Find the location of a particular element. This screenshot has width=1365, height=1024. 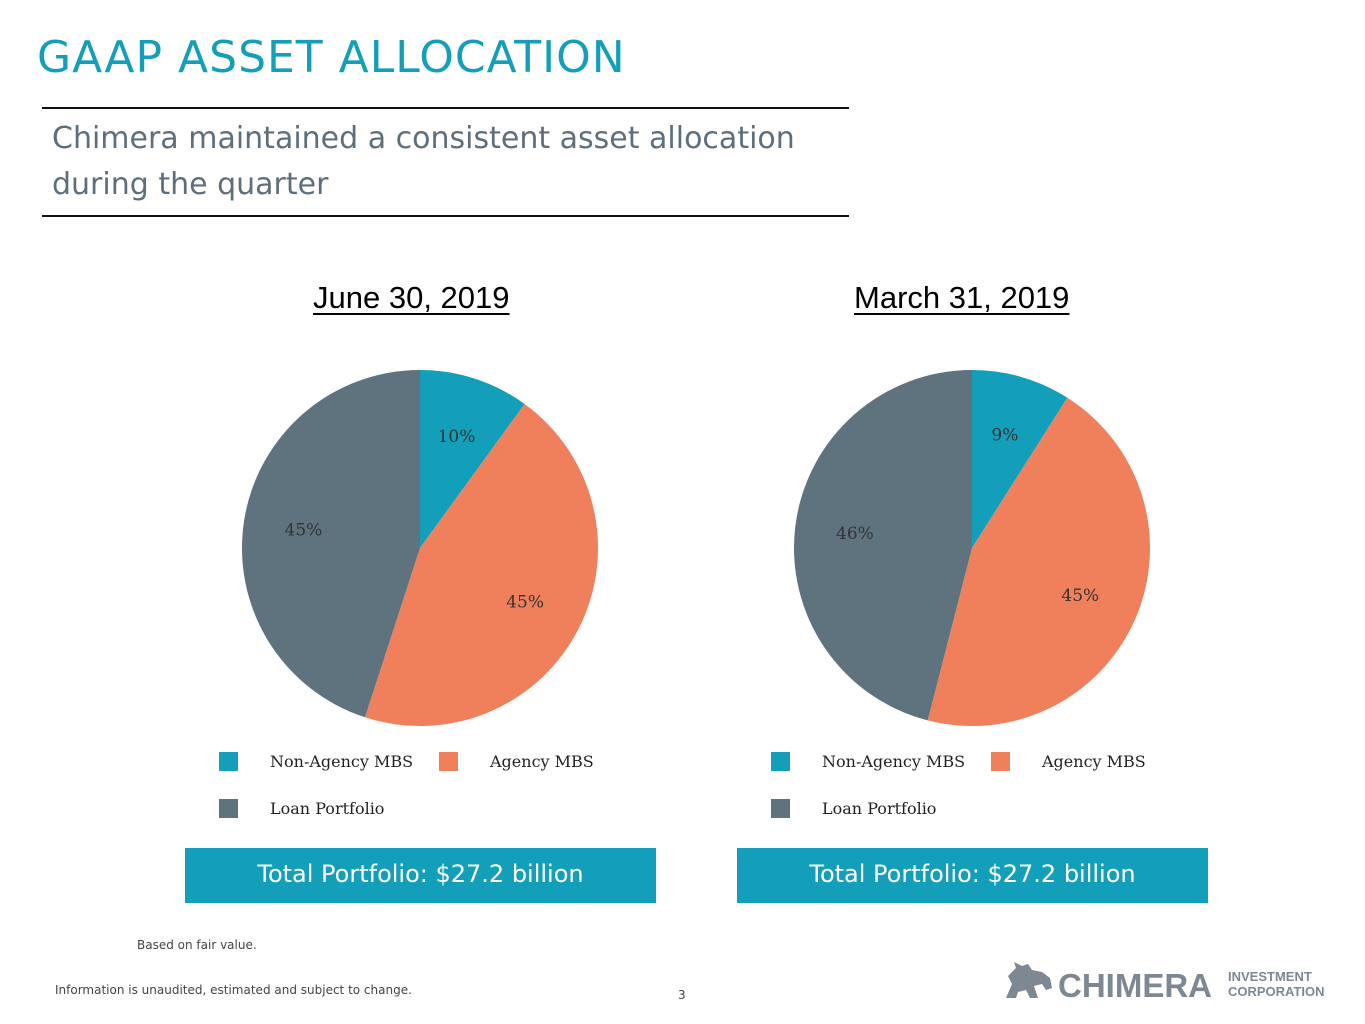

title-divider is located at coordinates (445, 108).